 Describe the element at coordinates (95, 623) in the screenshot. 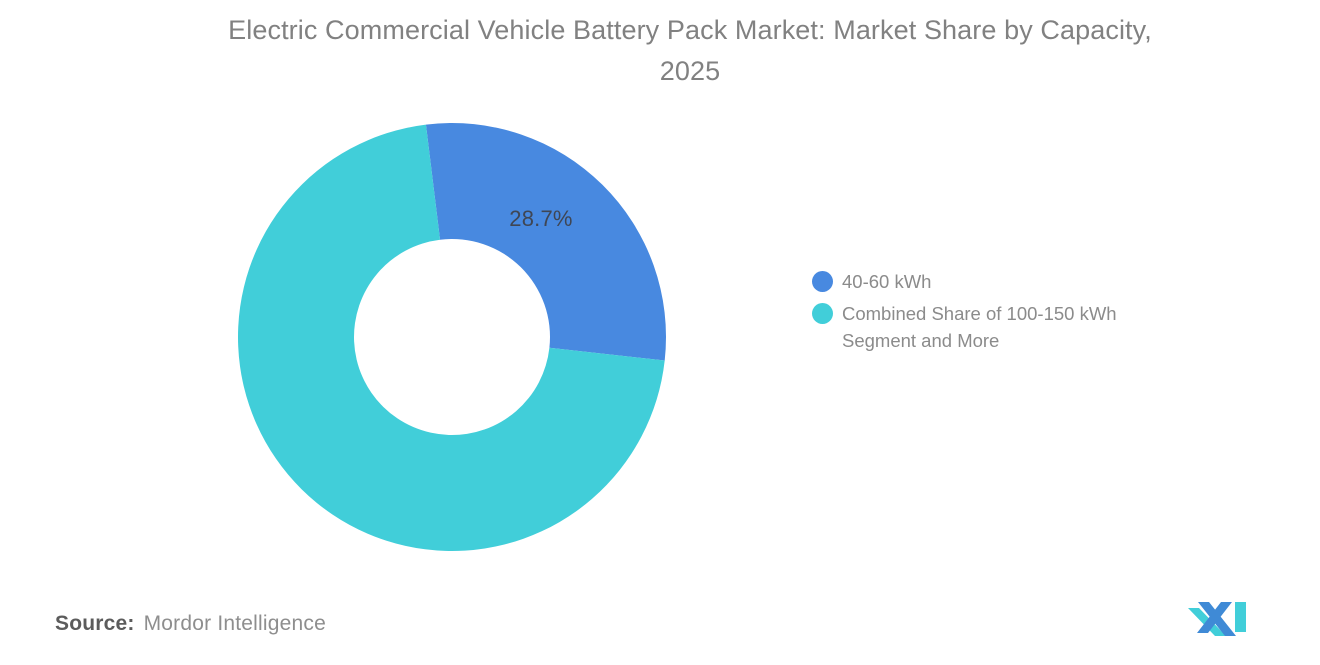

I see `source-label: Source:` at that location.